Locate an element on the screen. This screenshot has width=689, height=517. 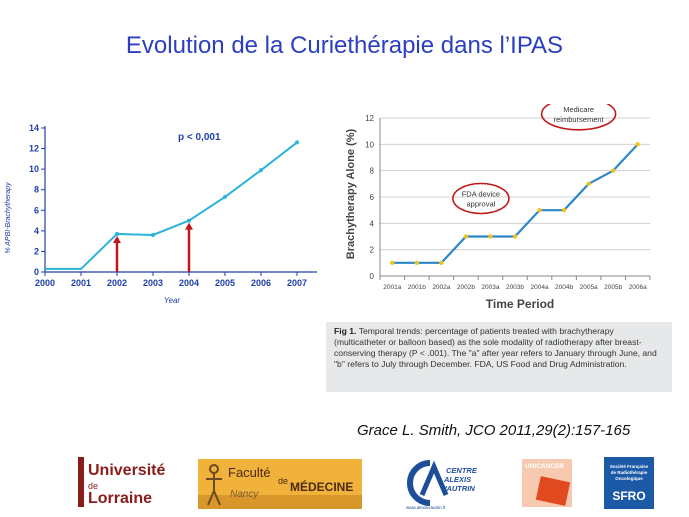
right-x-tick-label: 2005b is located at coordinates (613, 287).